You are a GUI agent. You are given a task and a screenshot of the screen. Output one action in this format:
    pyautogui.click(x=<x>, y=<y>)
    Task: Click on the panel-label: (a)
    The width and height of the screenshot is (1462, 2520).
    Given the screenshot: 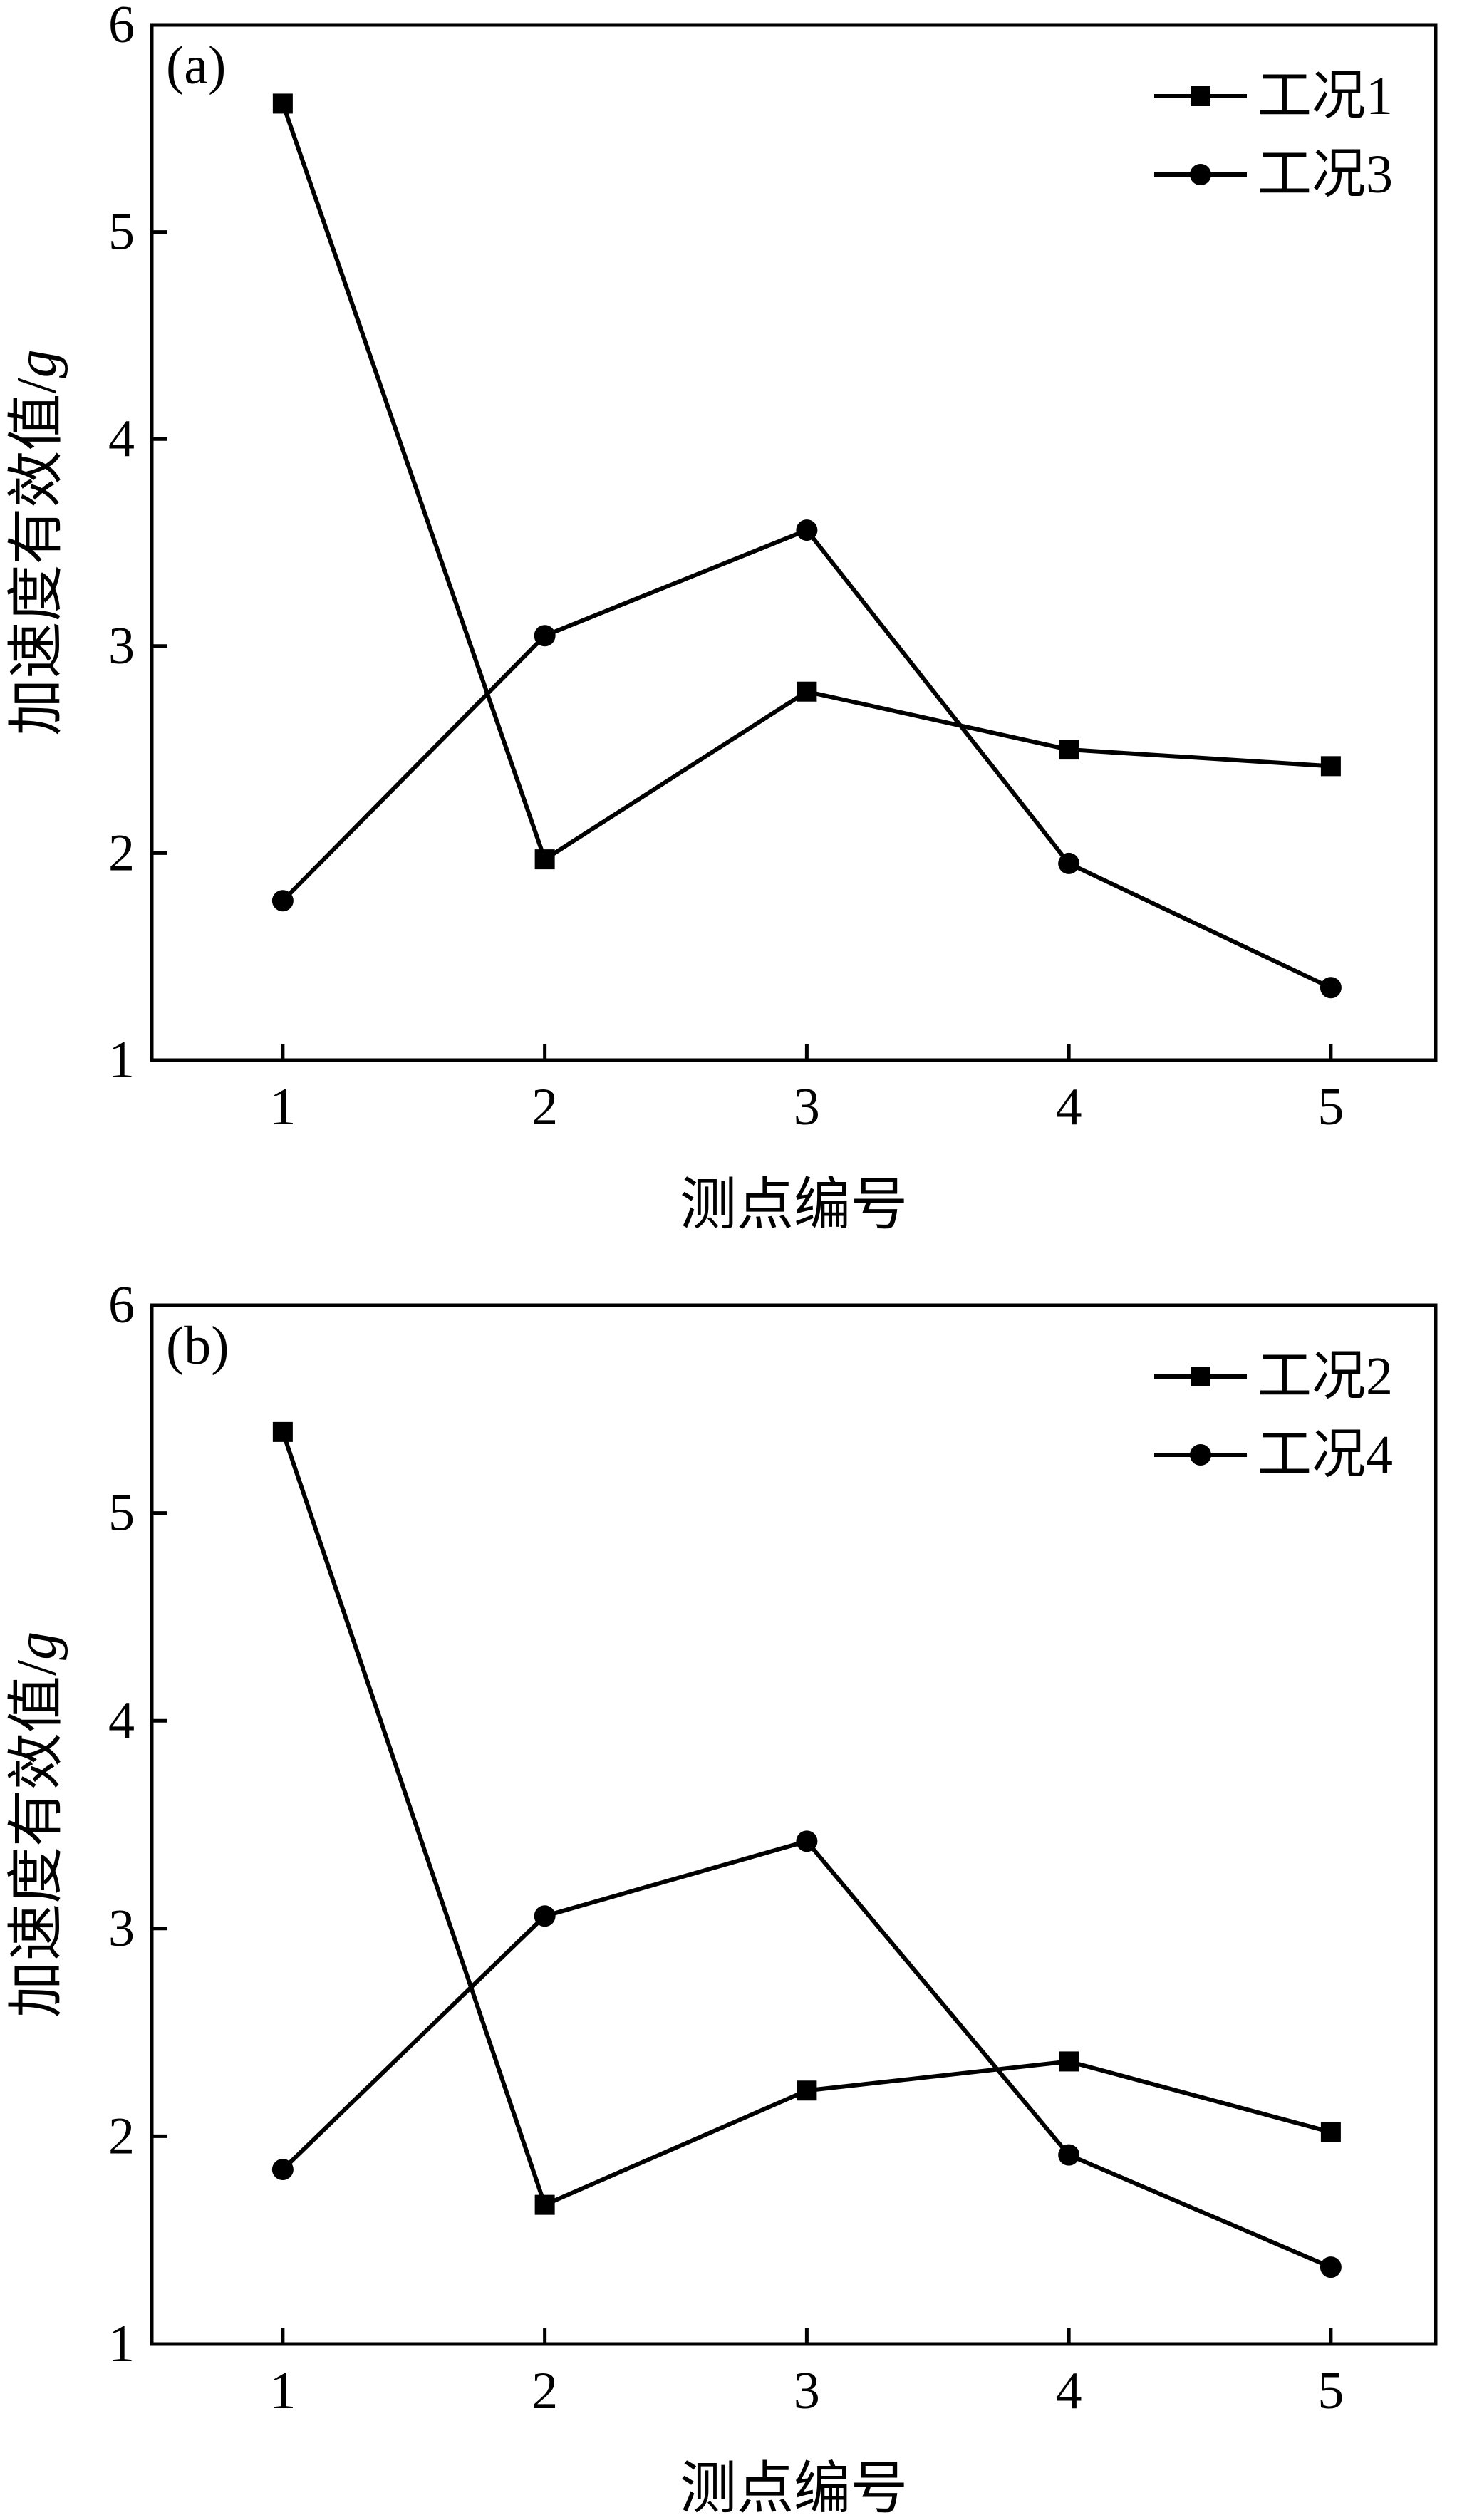 What is the action you would take?
    pyautogui.click(x=196, y=65)
    